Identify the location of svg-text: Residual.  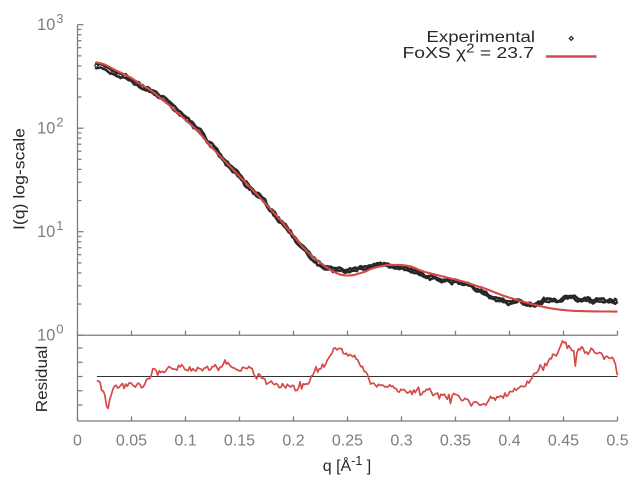
(42, 379).